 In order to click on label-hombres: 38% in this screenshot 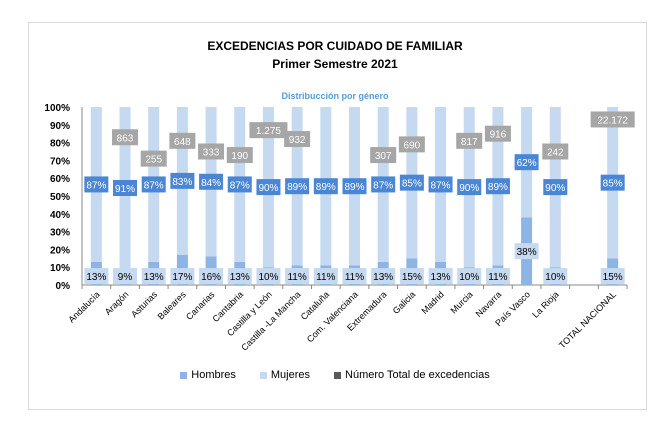, I will do `click(527, 252)`.